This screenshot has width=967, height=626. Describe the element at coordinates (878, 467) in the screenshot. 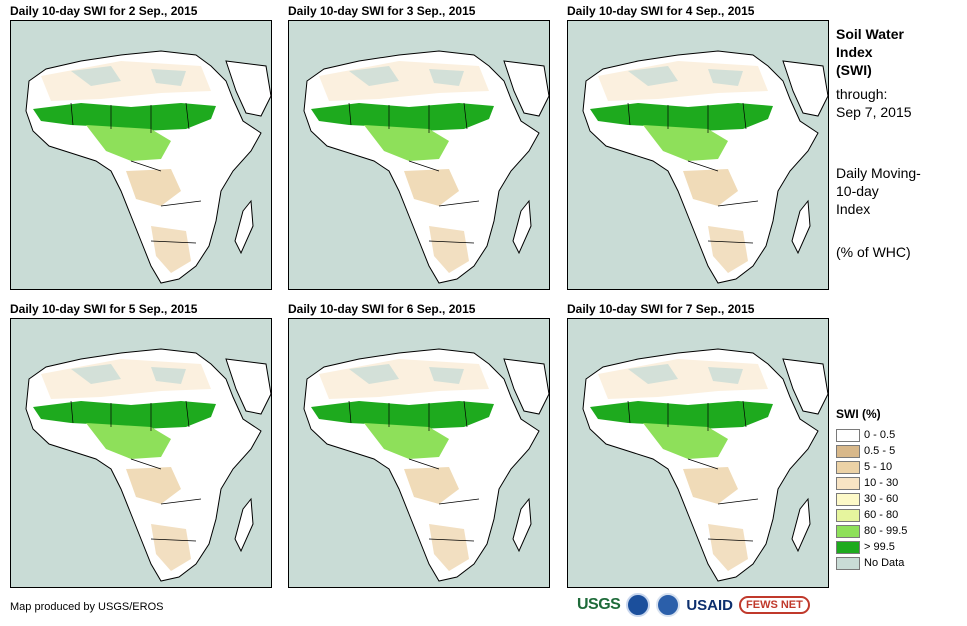

I see `legend-label: 5 - 10` at that location.